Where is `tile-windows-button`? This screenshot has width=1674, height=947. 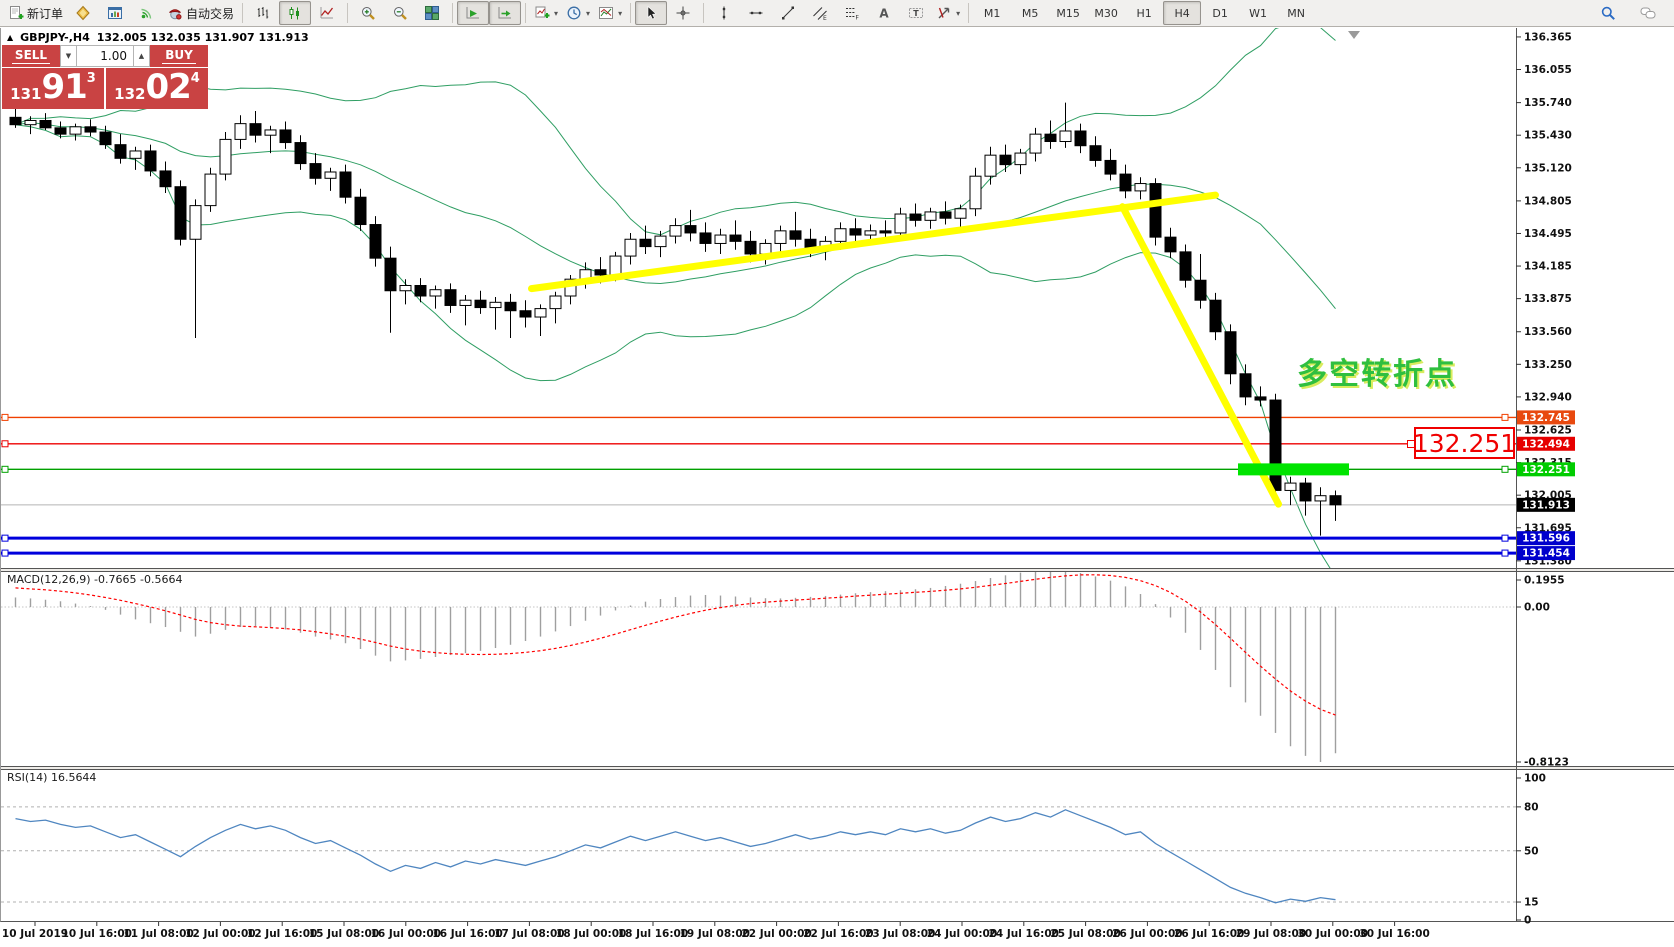
tile-windows-button is located at coordinates (432, 13).